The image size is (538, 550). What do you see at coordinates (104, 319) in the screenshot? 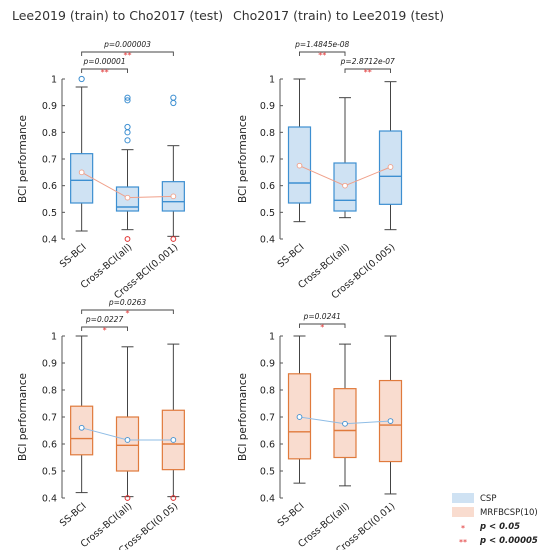
I see `p-value-label: p=0.0227` at bounding box center [104, 319].